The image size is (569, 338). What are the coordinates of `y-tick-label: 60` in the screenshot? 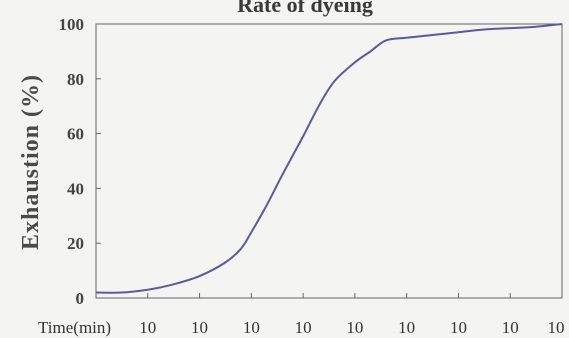 It's located at (75, 134).